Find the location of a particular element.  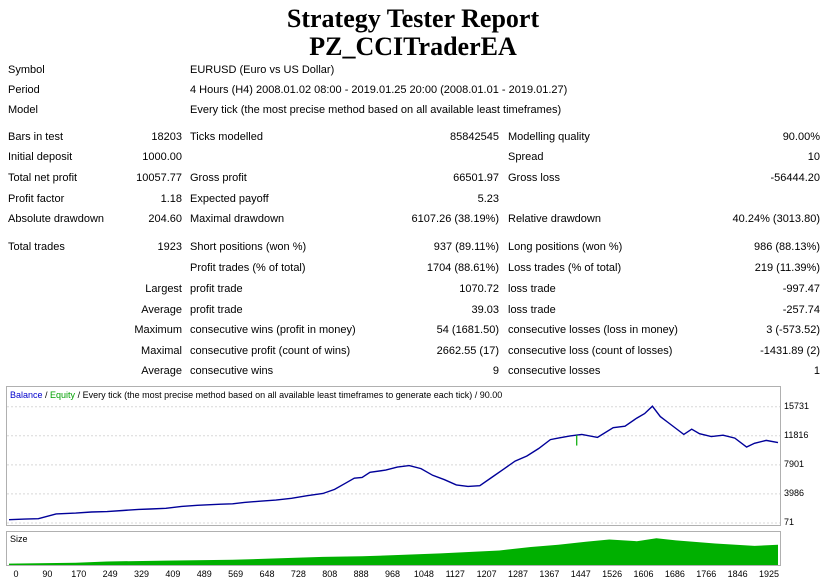

profit-trades-label: Profit trades (% of total) is located at coordinates (248, 268).